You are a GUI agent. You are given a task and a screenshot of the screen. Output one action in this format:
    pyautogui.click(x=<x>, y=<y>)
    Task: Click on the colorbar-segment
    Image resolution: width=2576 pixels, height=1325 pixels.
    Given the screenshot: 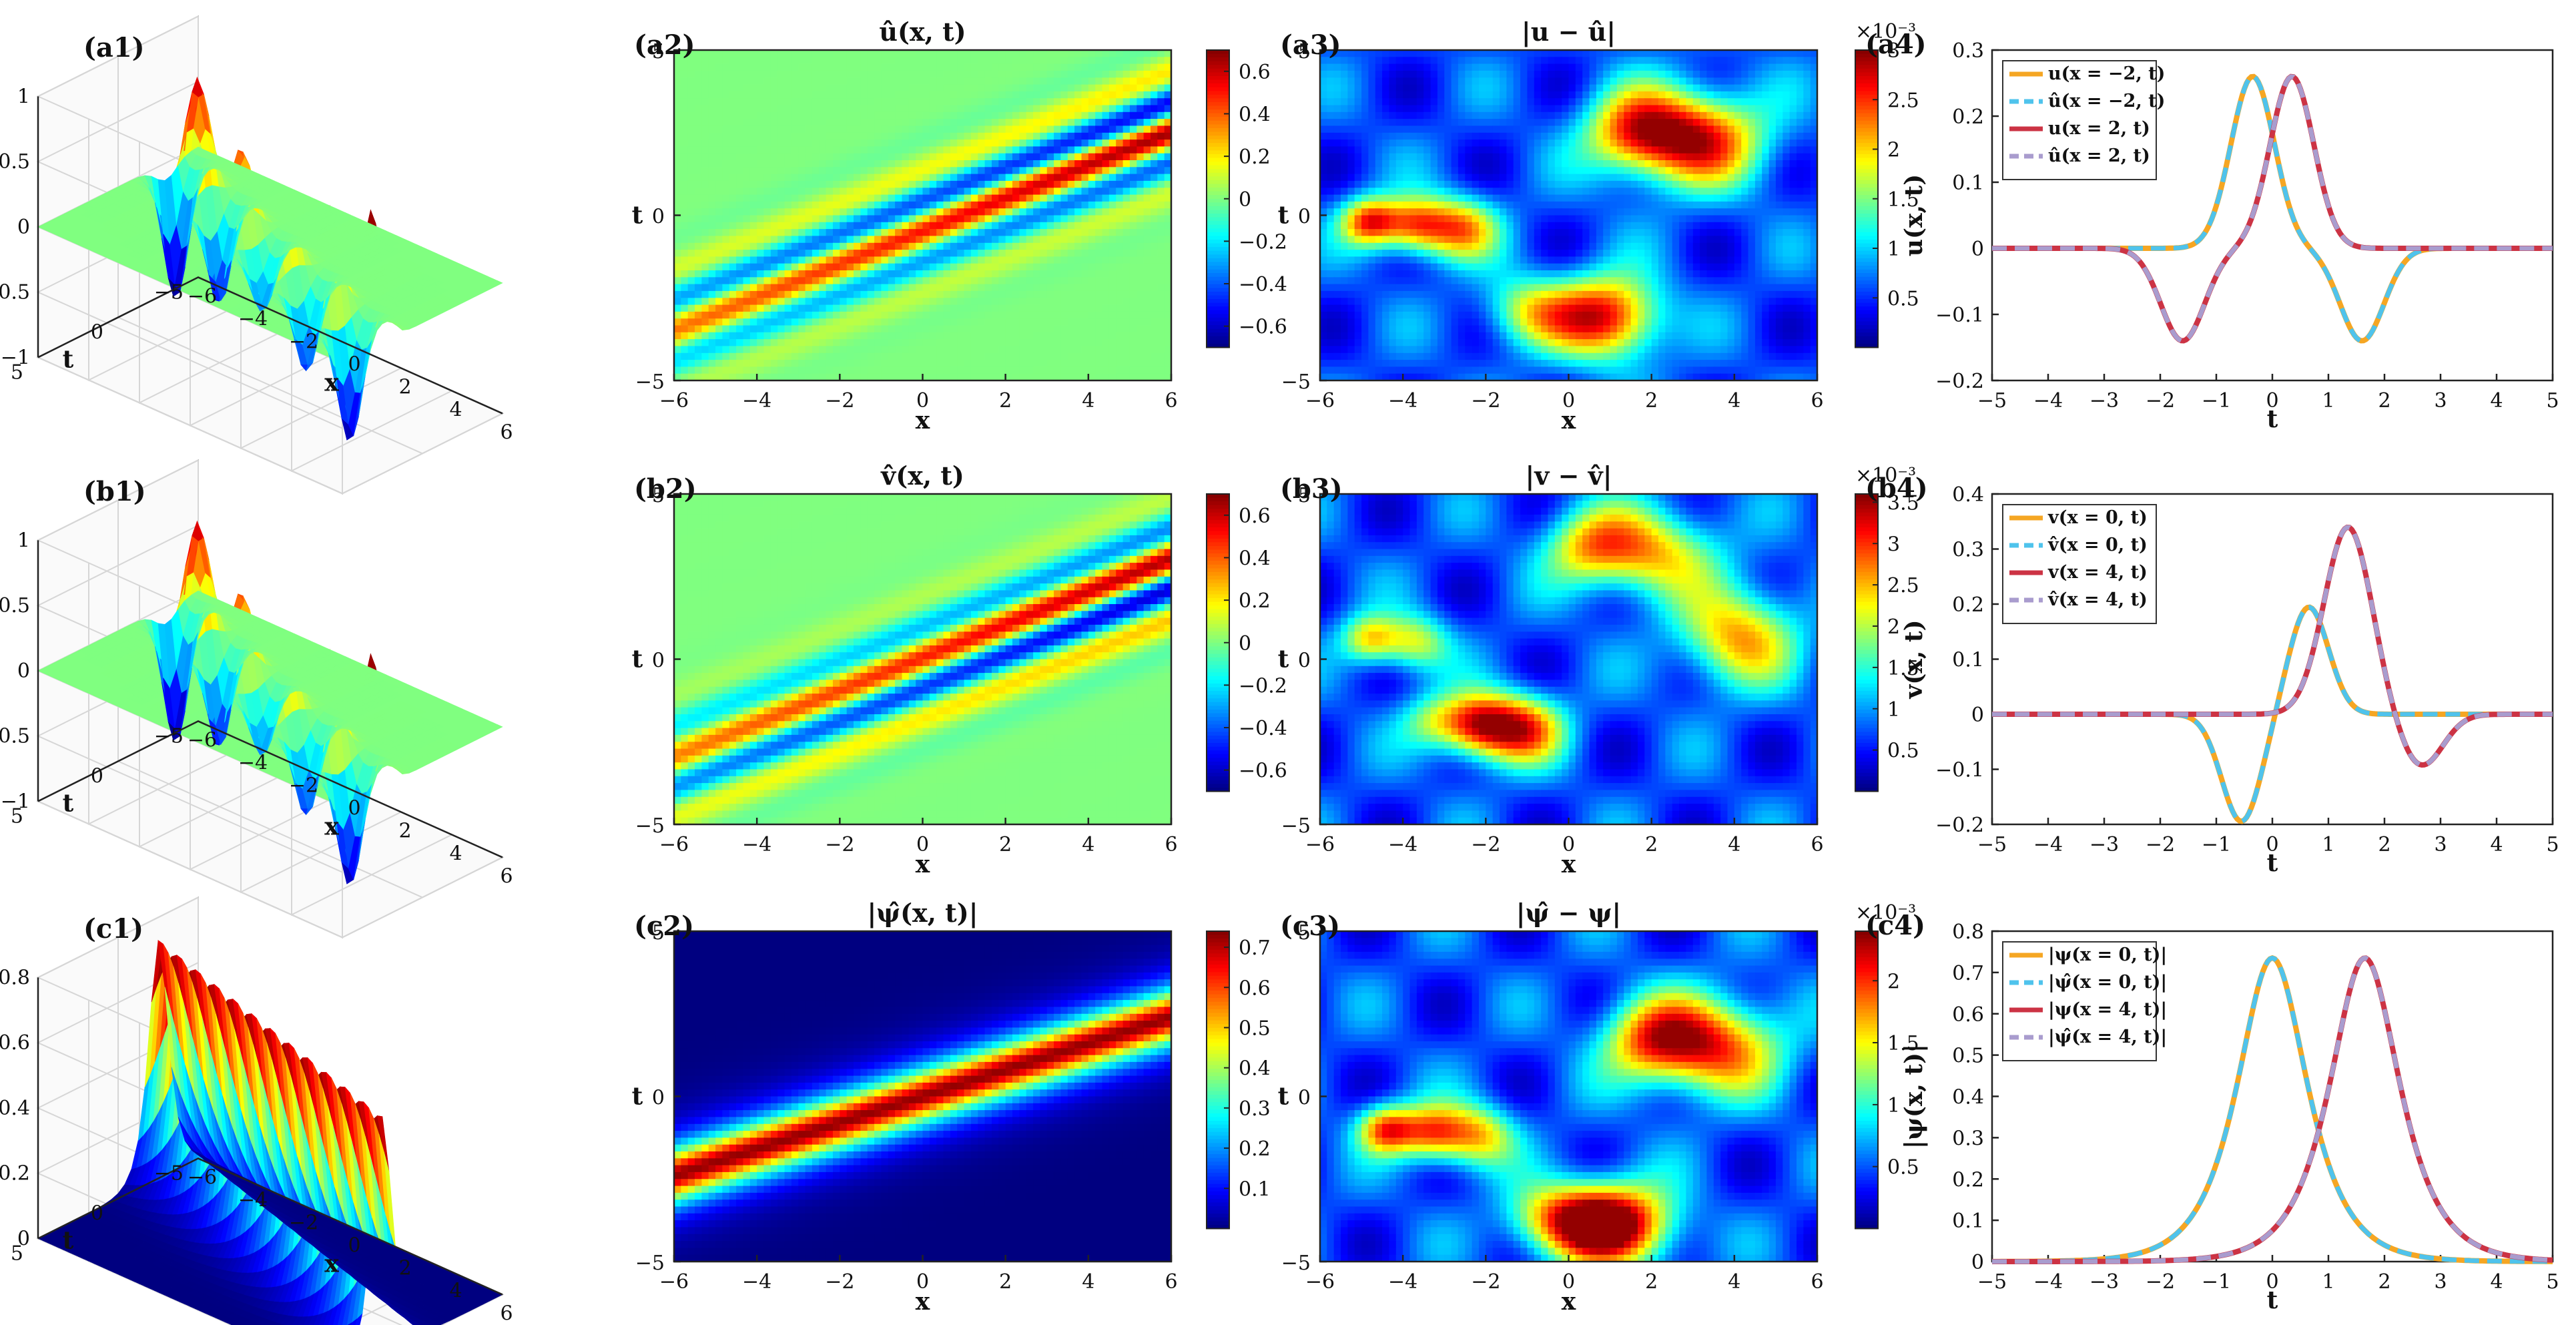 What is the action you would take?
    pyautogui.click(x=1218, y=138)
    